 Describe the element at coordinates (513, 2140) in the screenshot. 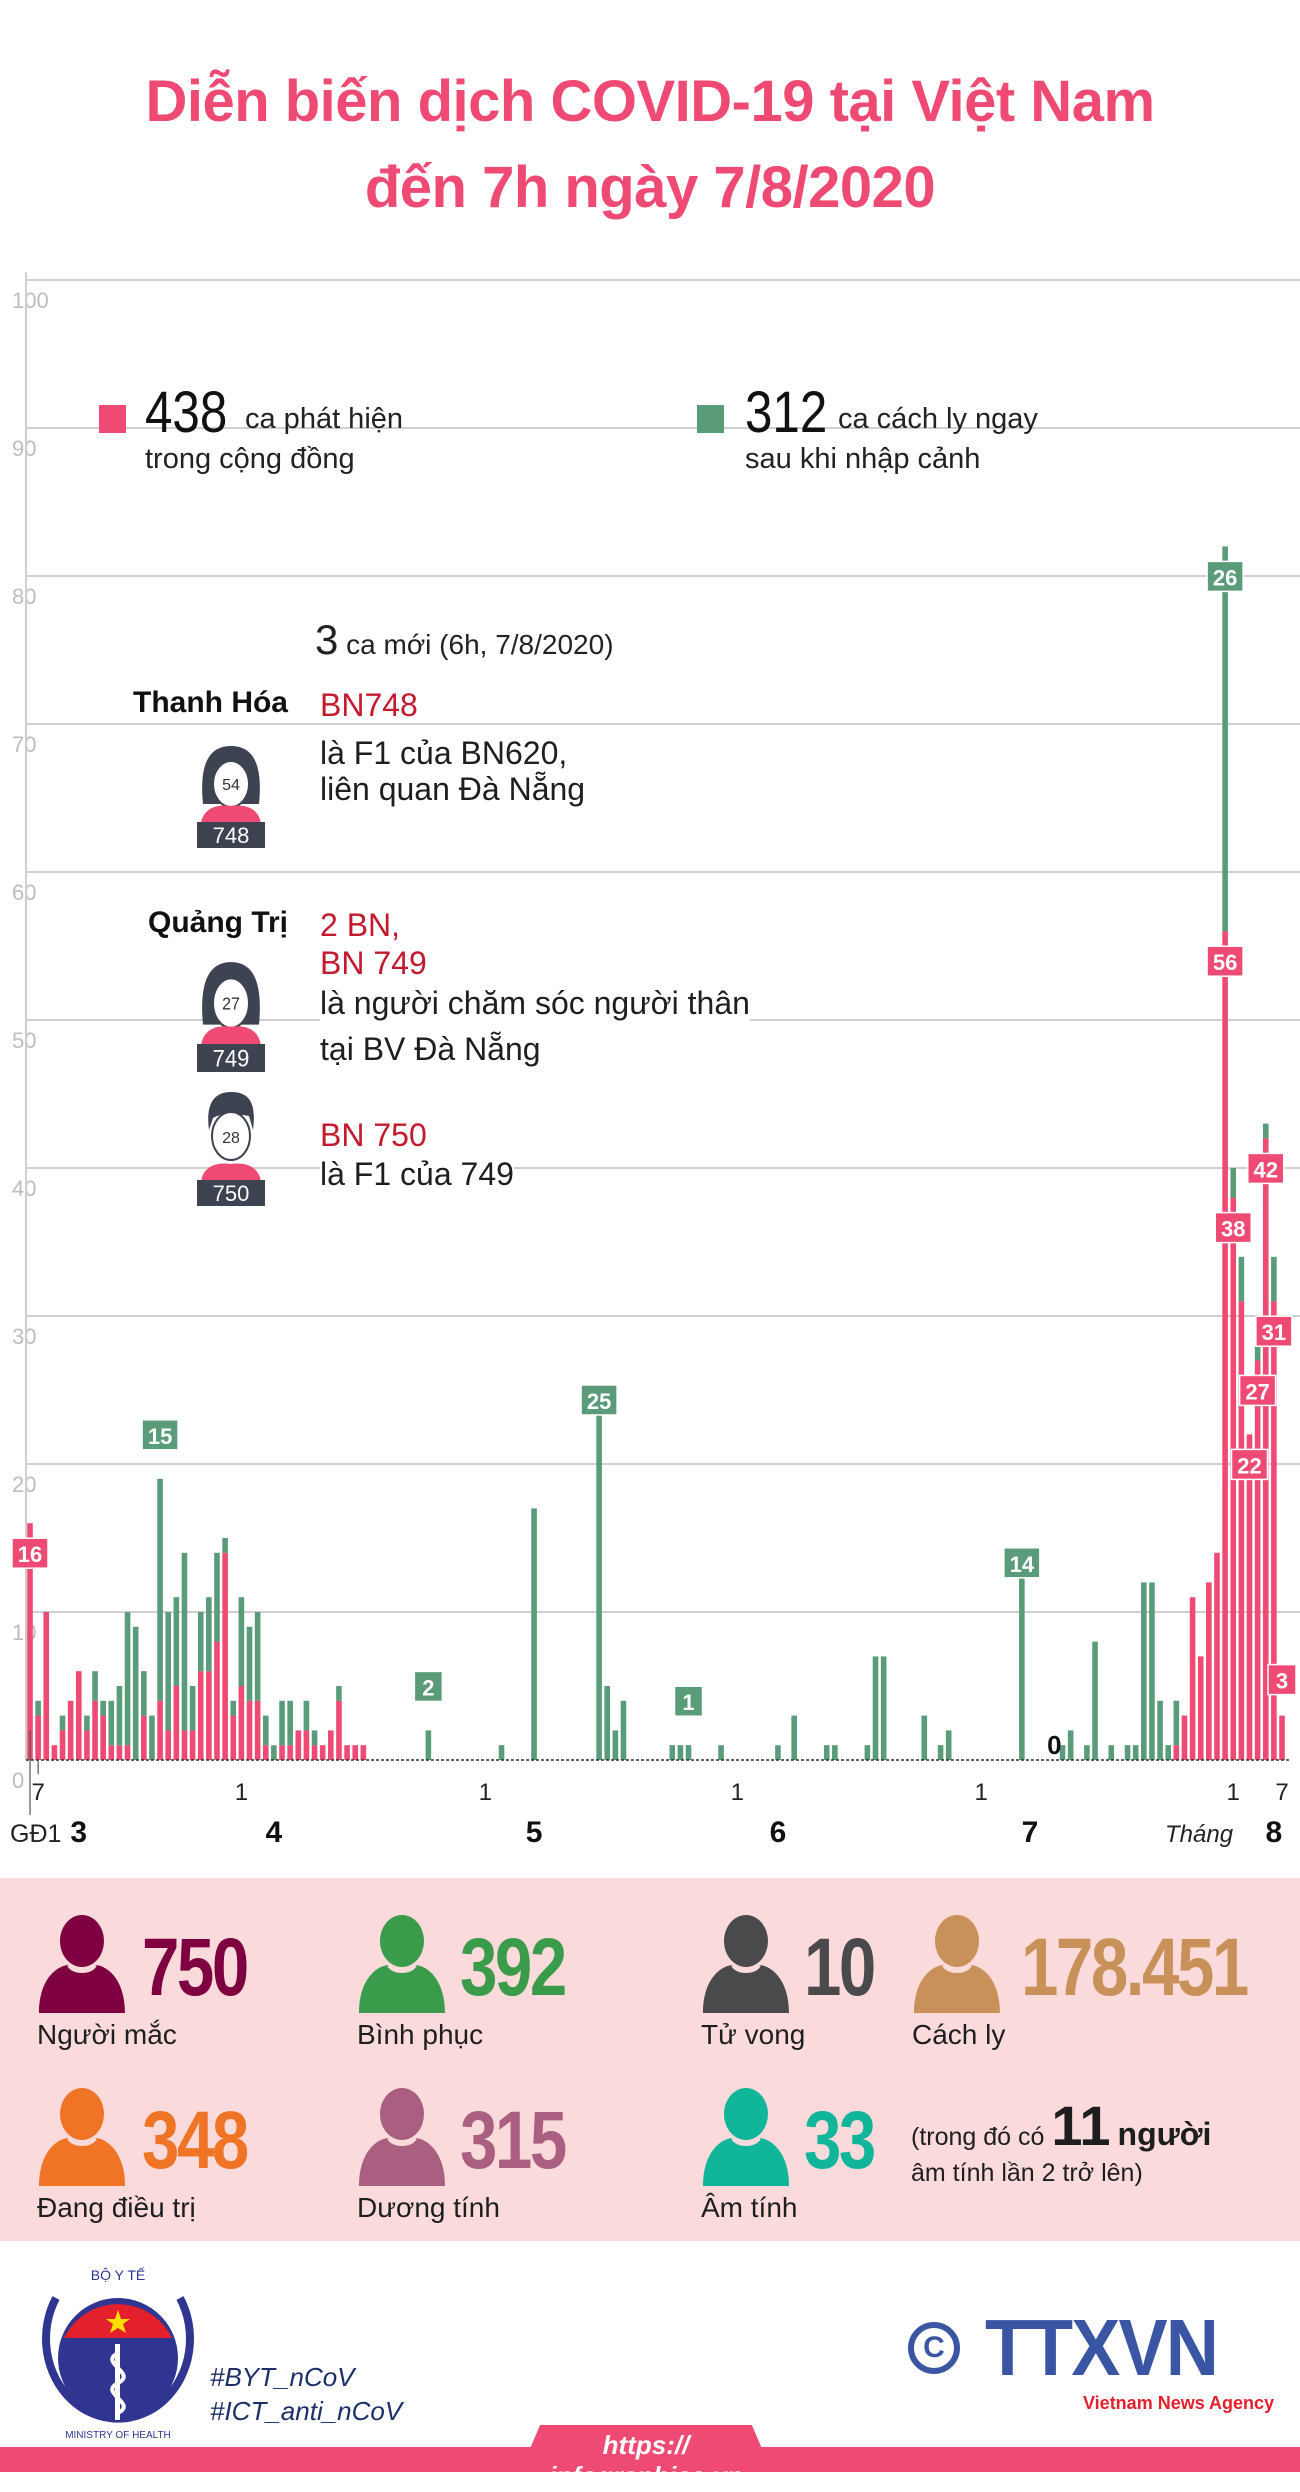

I see `stat-value: 315` at that location.